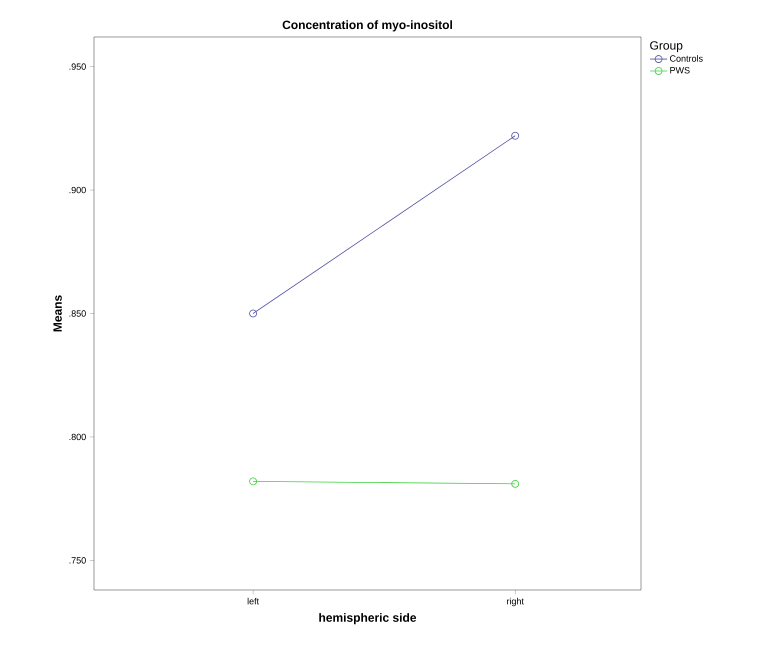  Describe the element at coordinates (367, 618) in the screenshot. I see `x-axis-title: hemispheric side` at that location.